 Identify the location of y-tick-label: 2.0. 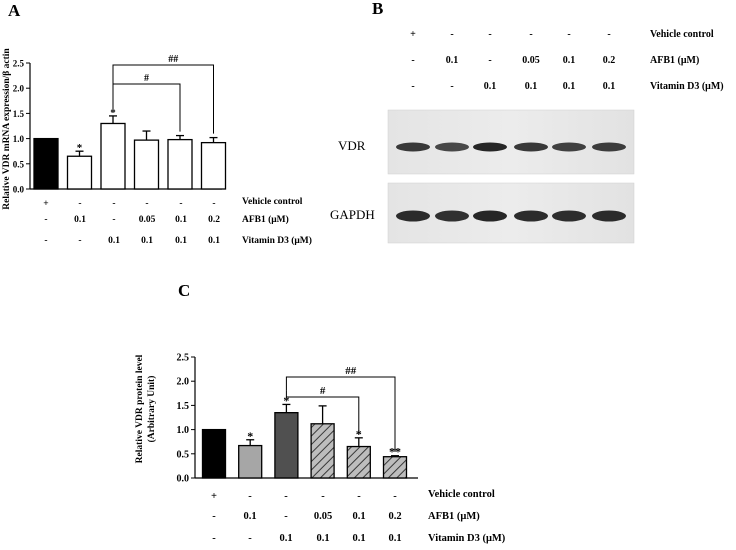
(183, 382).